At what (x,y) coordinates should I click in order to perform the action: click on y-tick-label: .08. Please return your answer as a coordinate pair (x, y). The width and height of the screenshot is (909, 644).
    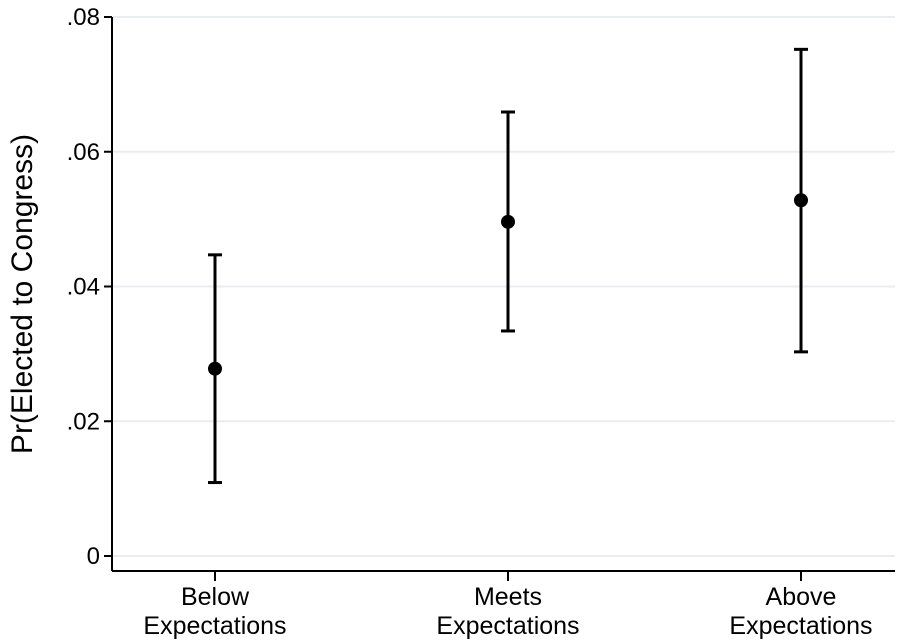
    Looking at the image, I should click on (83, 17).